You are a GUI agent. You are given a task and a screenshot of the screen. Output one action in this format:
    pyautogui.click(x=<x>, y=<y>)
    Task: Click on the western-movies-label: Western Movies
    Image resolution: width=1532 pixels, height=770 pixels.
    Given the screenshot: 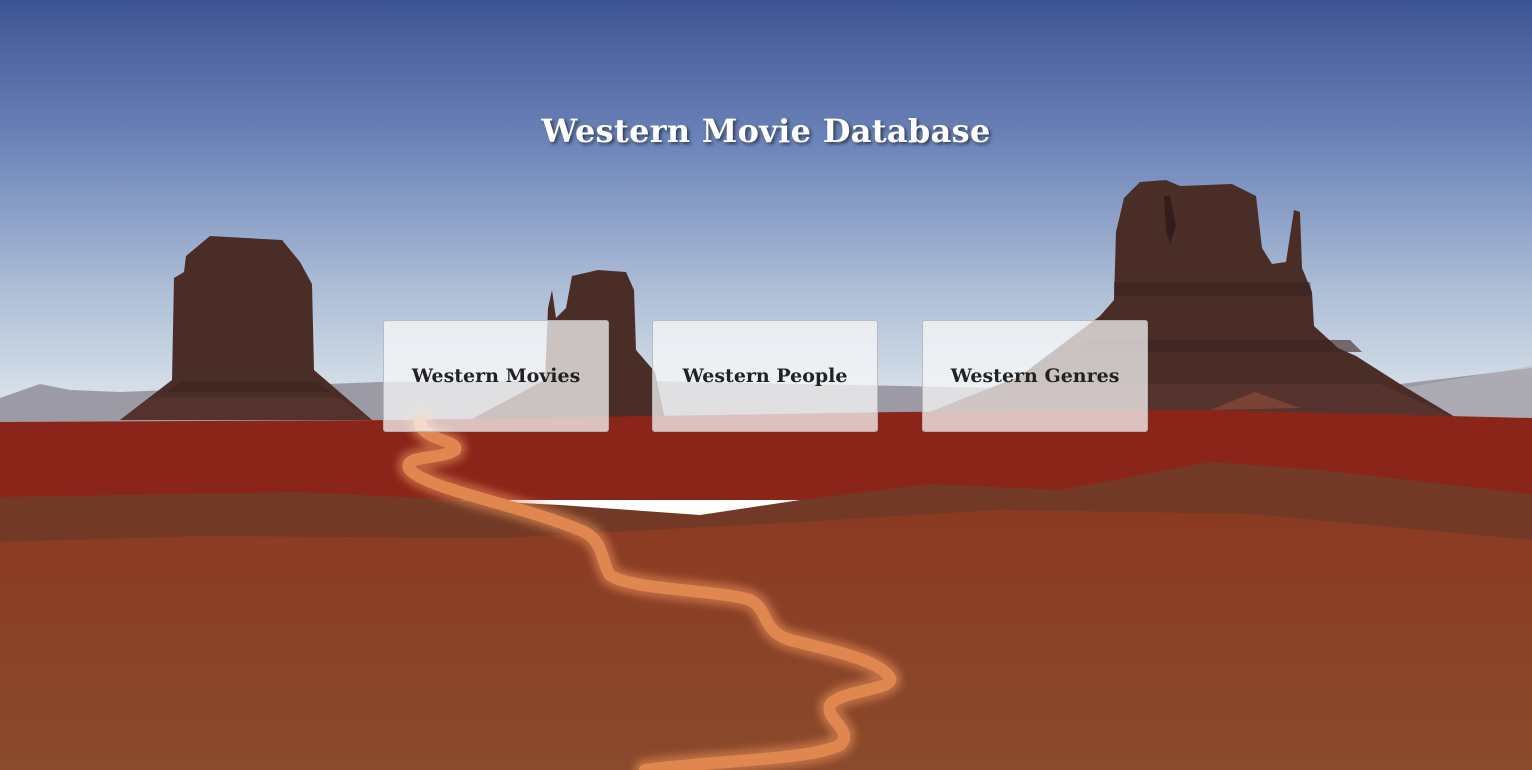 What is the action you would take?
    pyautogui.click(x=496, y=376)
    